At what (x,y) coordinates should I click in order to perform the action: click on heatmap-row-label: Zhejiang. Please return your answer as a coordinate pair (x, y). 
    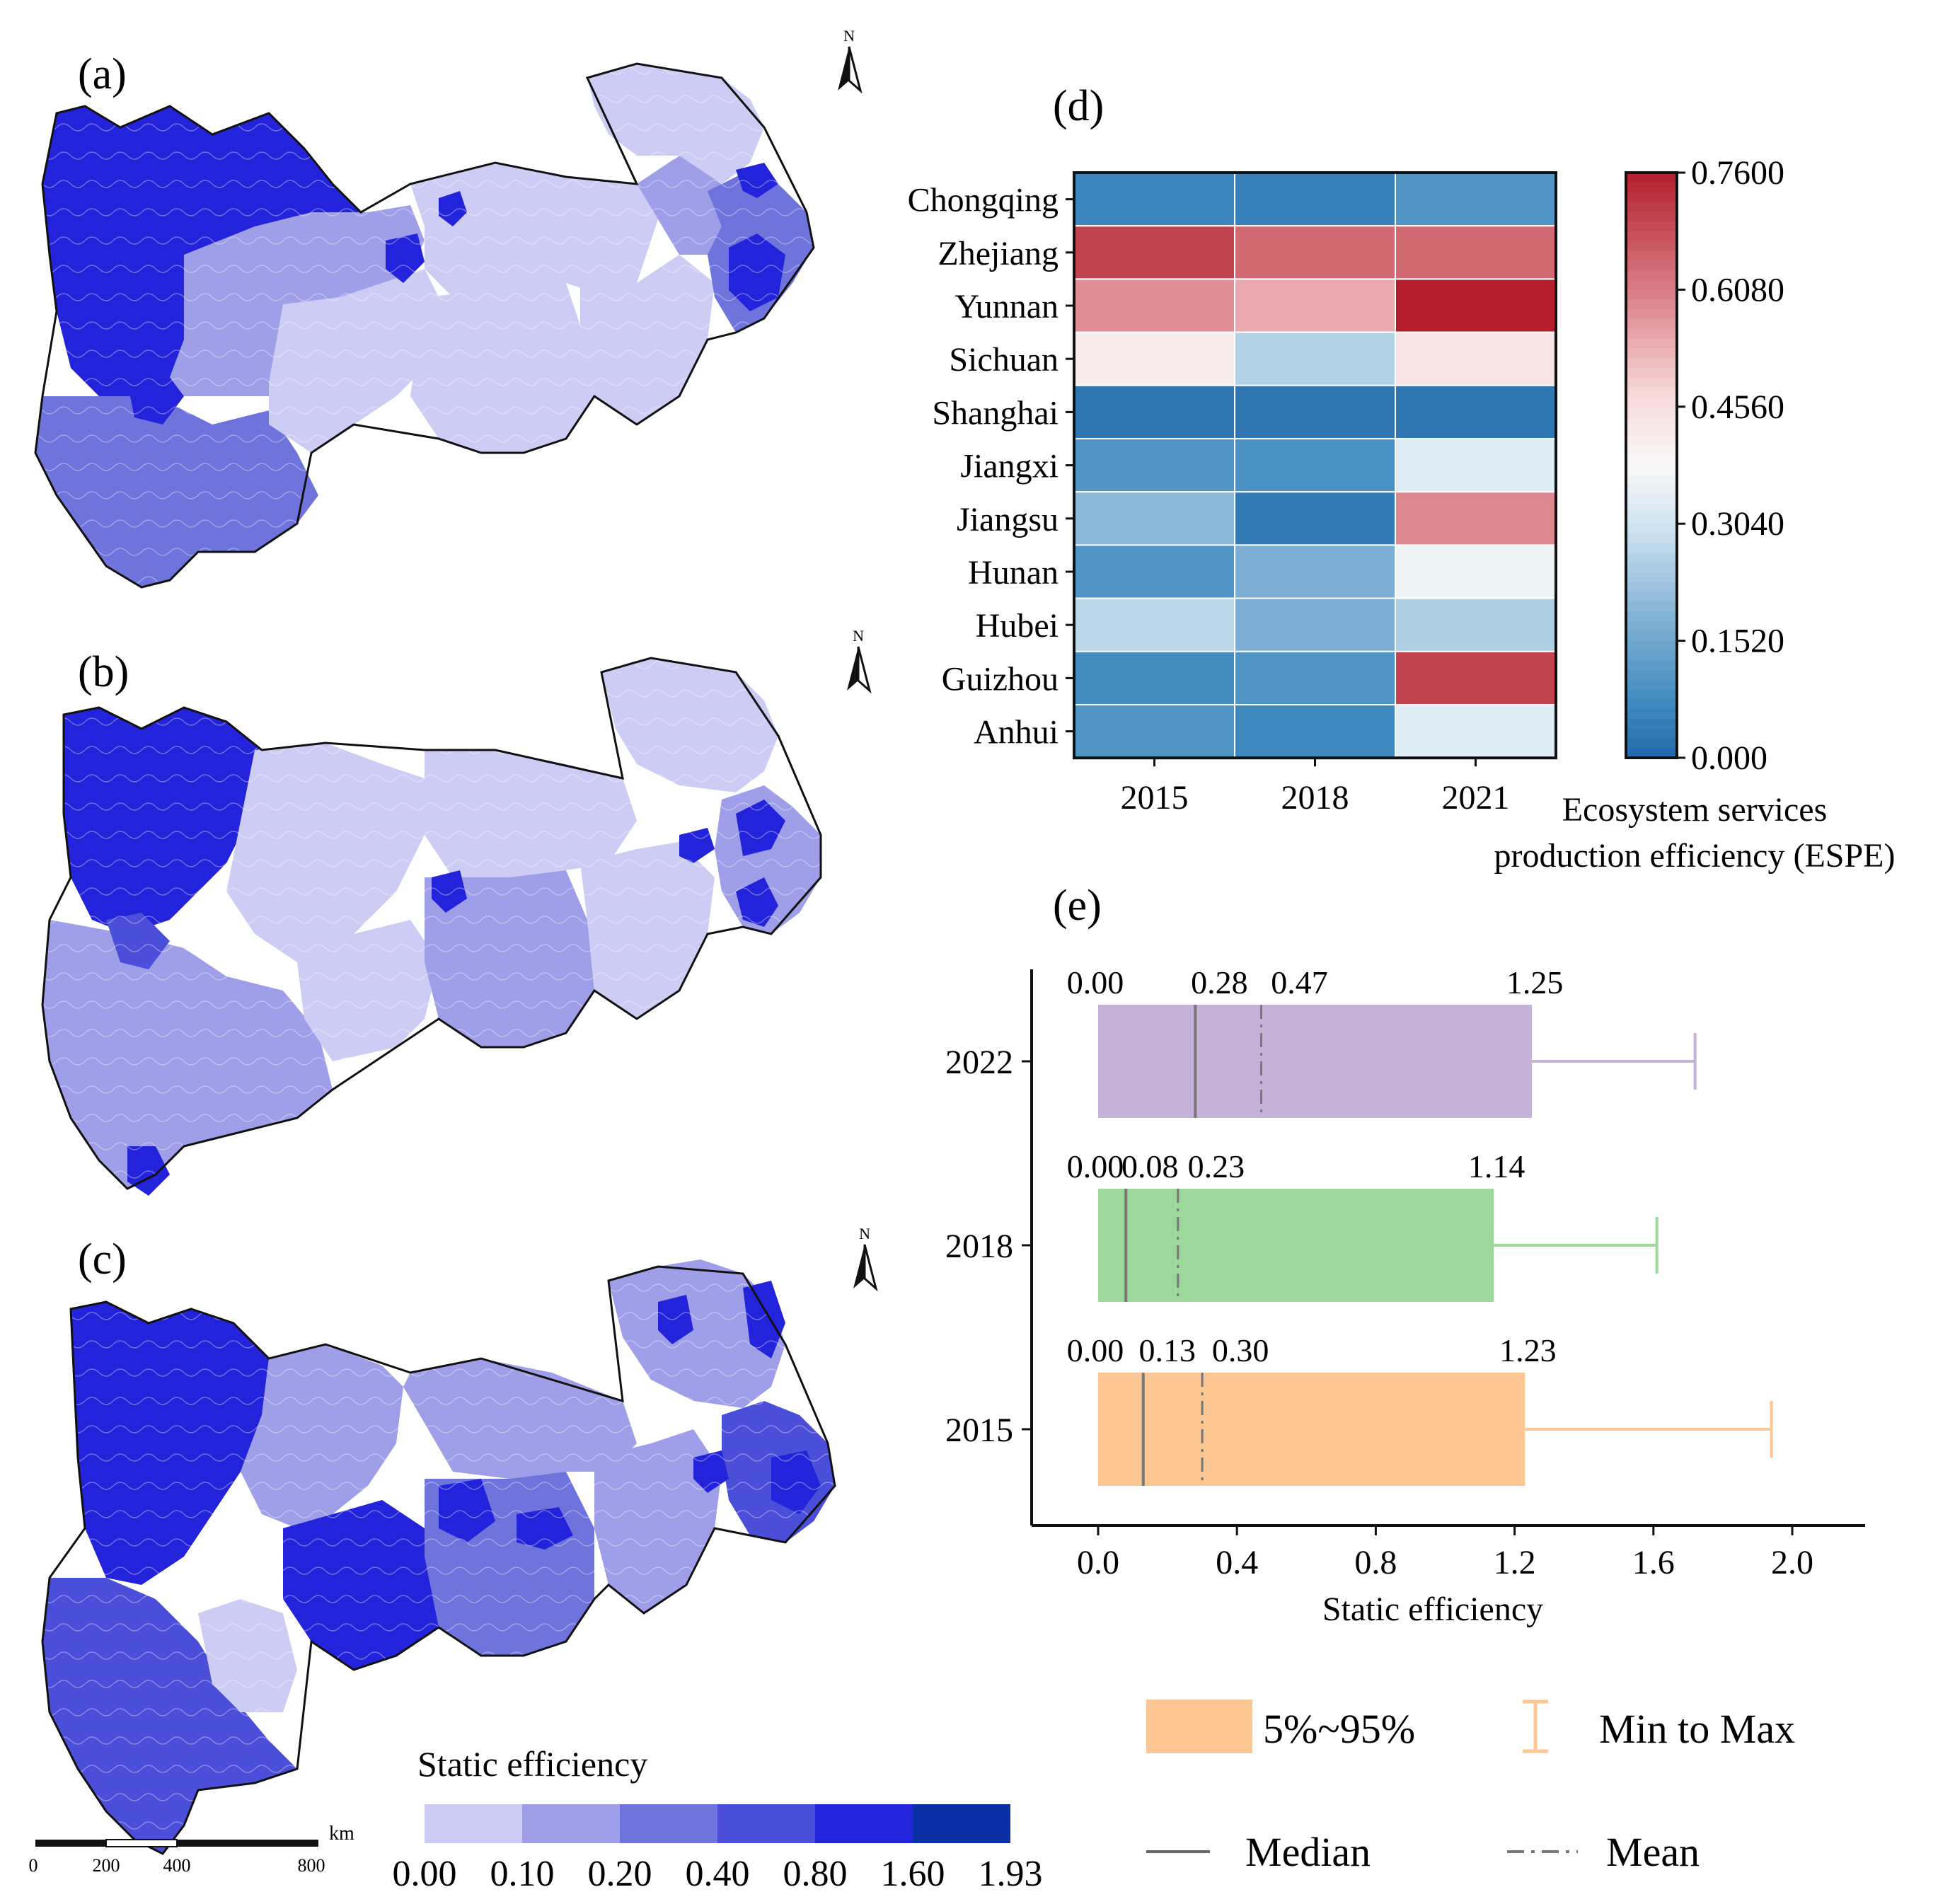
    Looking at the image, I should click on (998, 253).